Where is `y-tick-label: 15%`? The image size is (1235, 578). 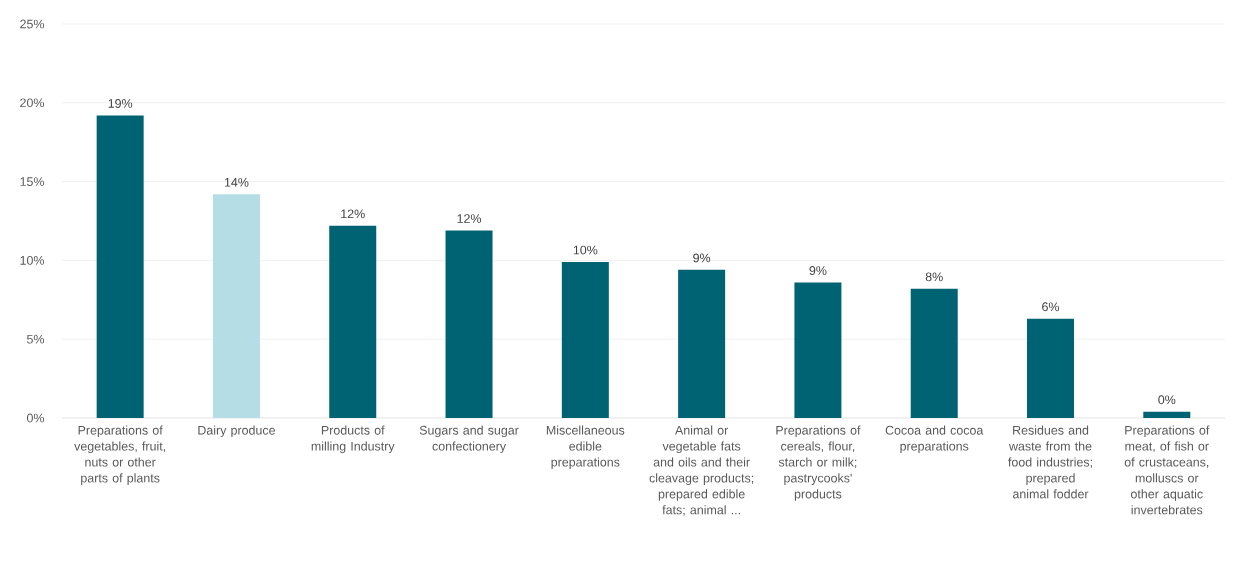 y-tick-label: 15% is located at coordinates (32, 181).